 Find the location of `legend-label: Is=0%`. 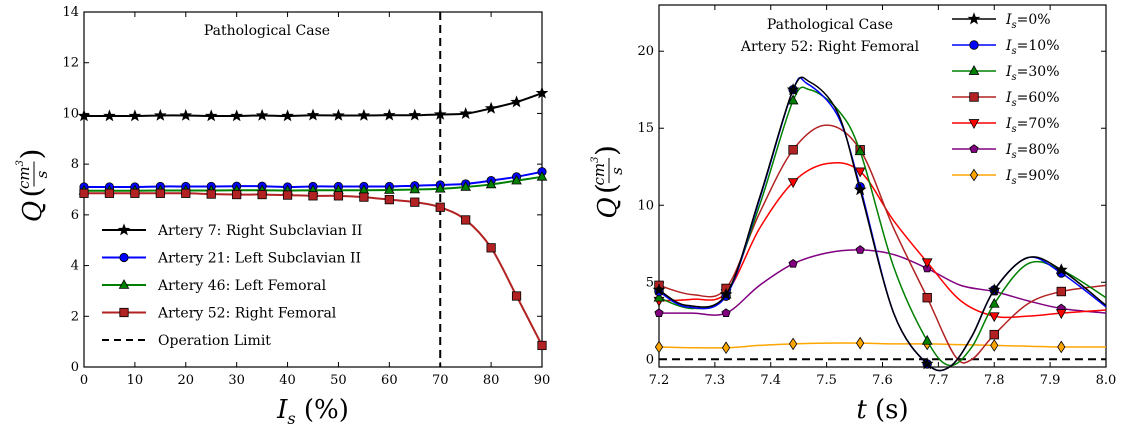

legend-label: Is=0% is located at coordinates (1028, 21).